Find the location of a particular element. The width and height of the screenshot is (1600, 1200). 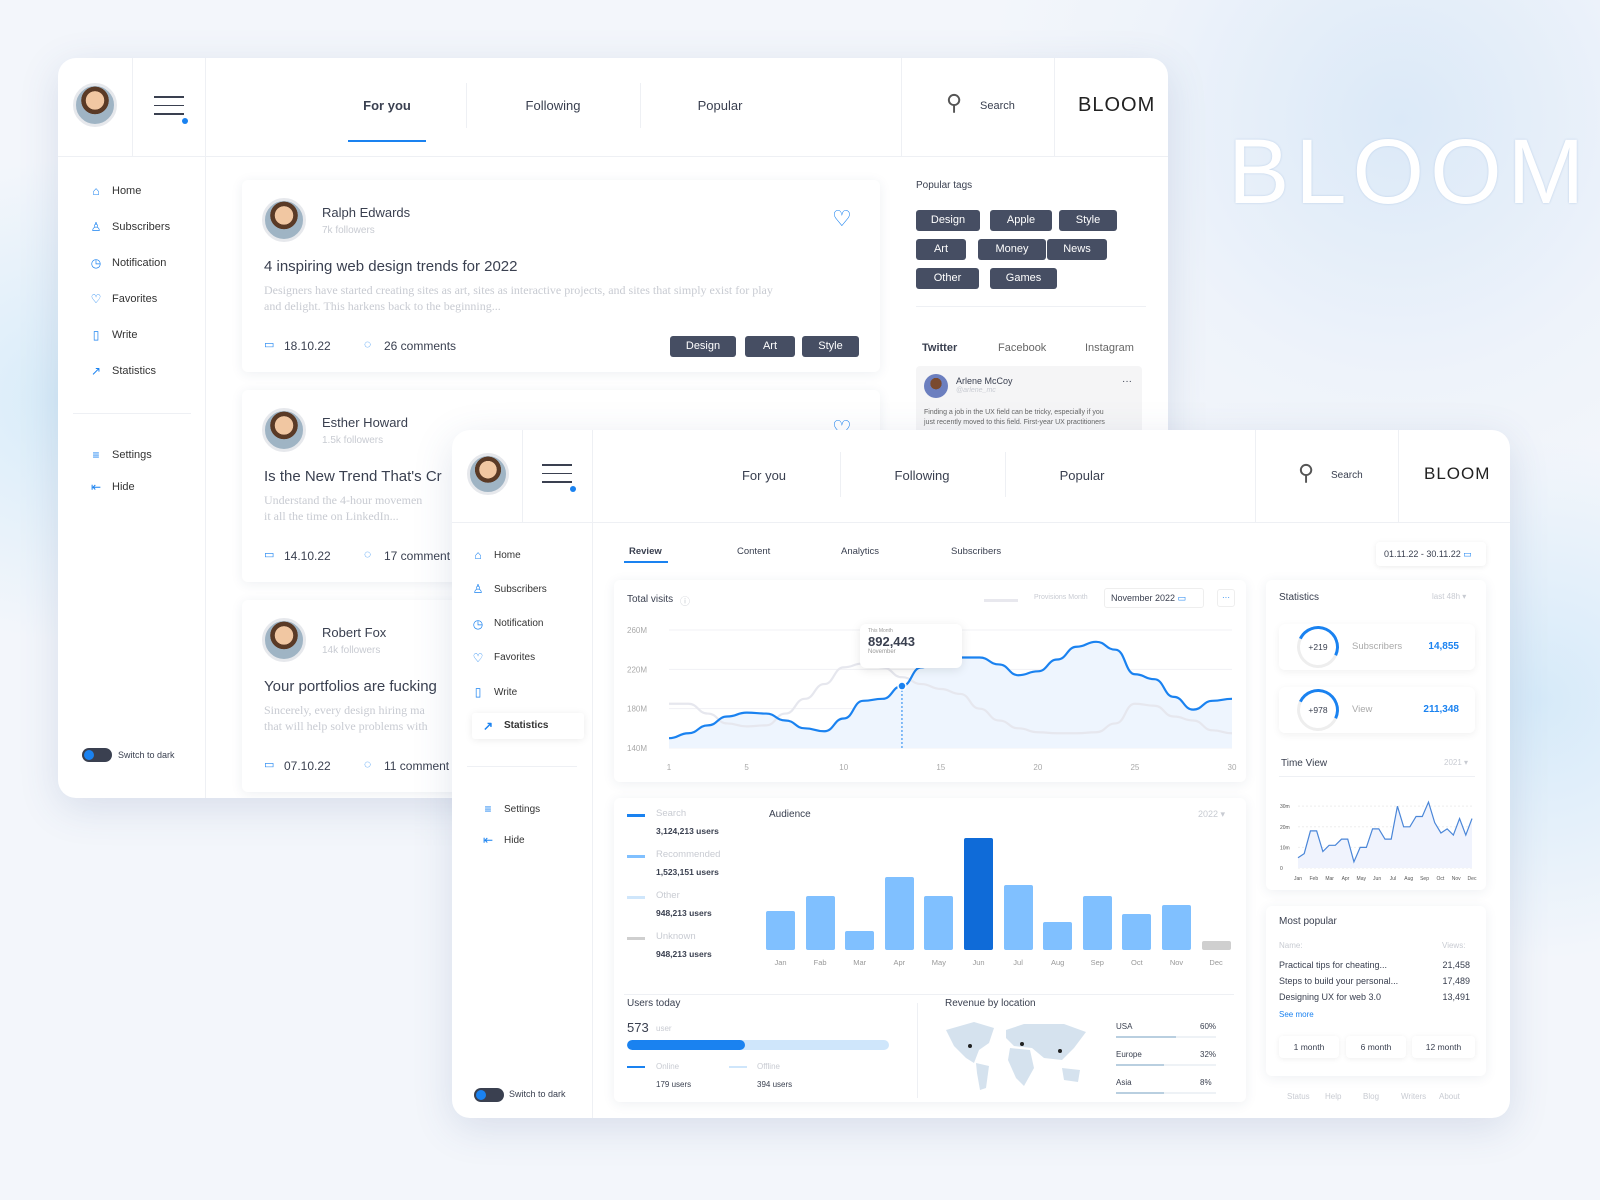

footer-link-about: About is located at coordinates (1449, 1096).